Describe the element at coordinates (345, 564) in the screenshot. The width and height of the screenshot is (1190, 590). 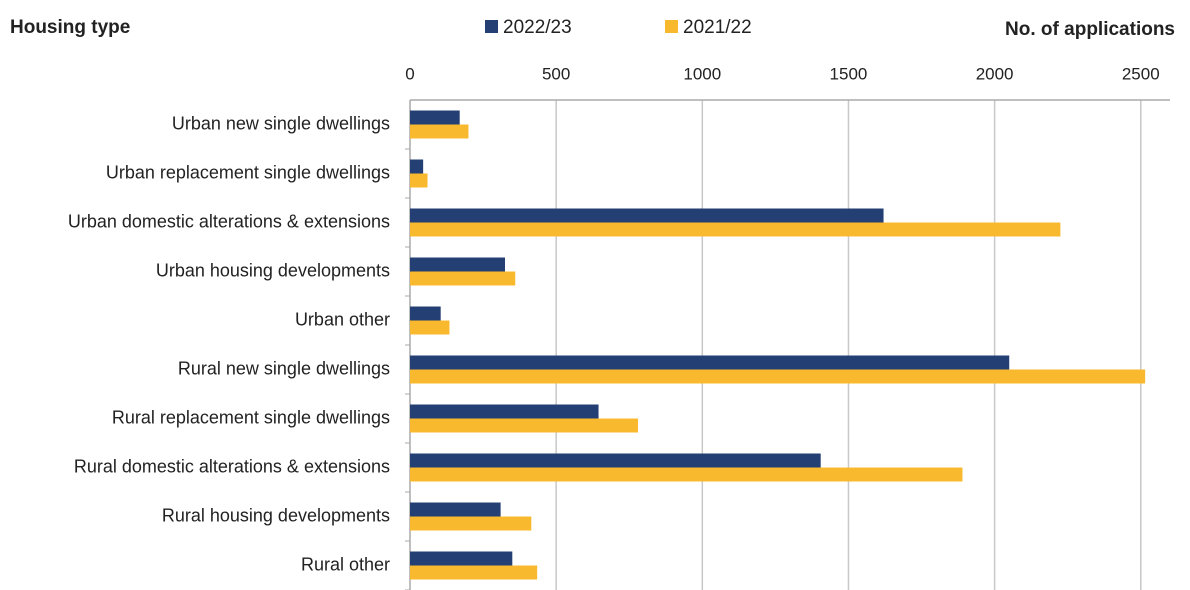
I see `y-tick-label: Rural other` at that location.